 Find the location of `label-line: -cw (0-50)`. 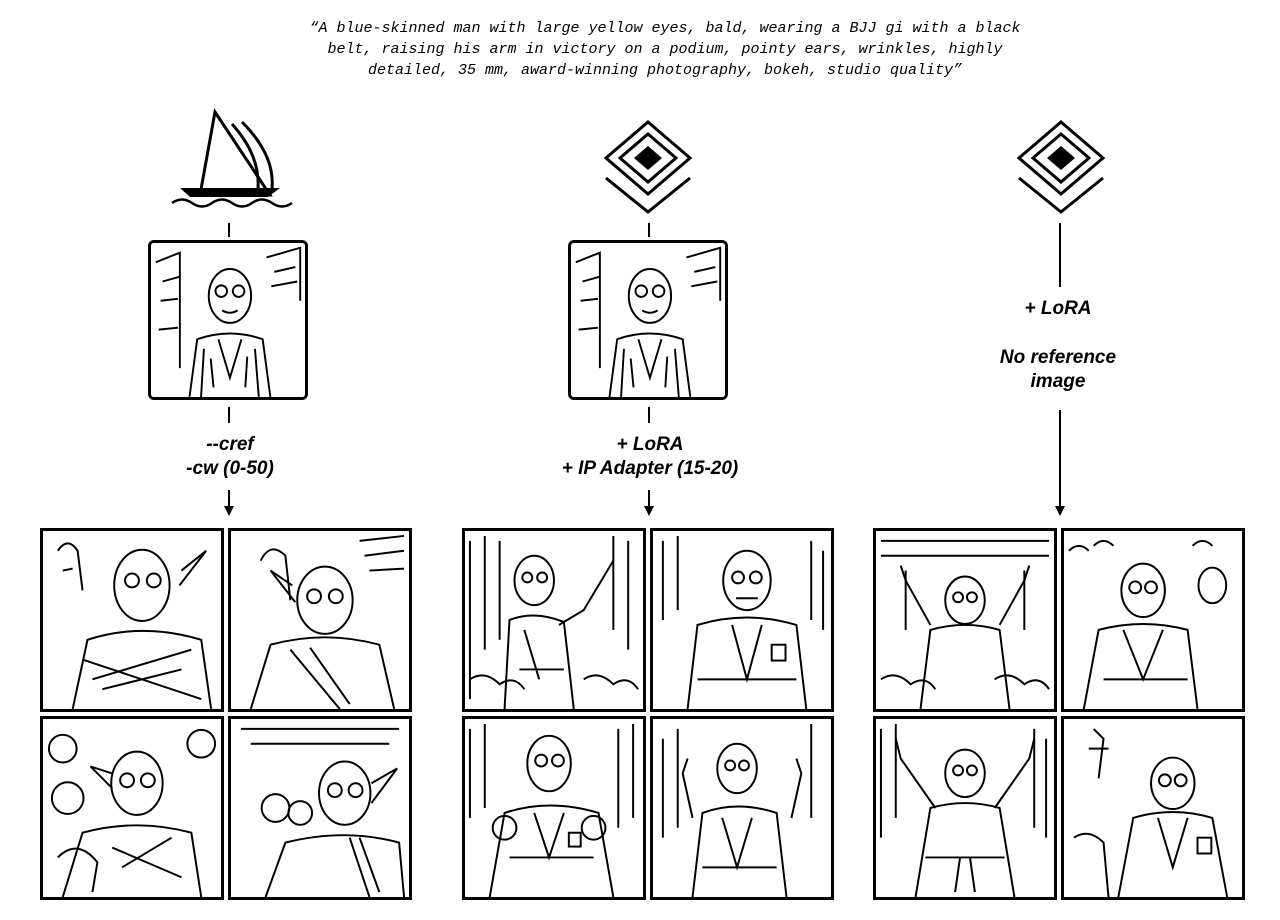

label-line: -cw (0-50) is located at coordinates (230, 468).